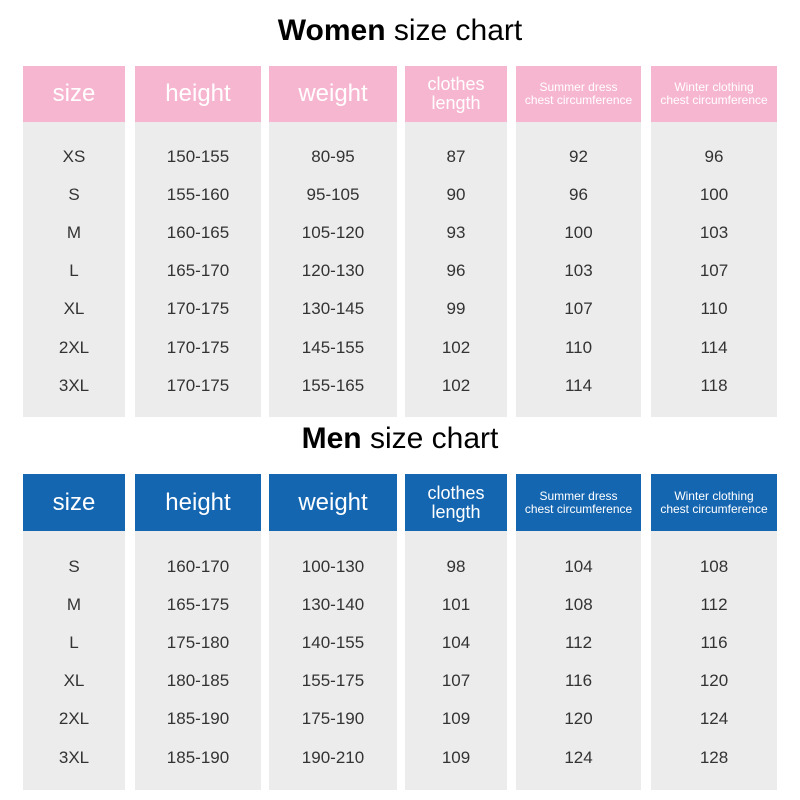 This screenshot has width=800, height=800. Describe the element at coordinates (714, 681) in the screenshot. I see `table-cell: 120` at that location.